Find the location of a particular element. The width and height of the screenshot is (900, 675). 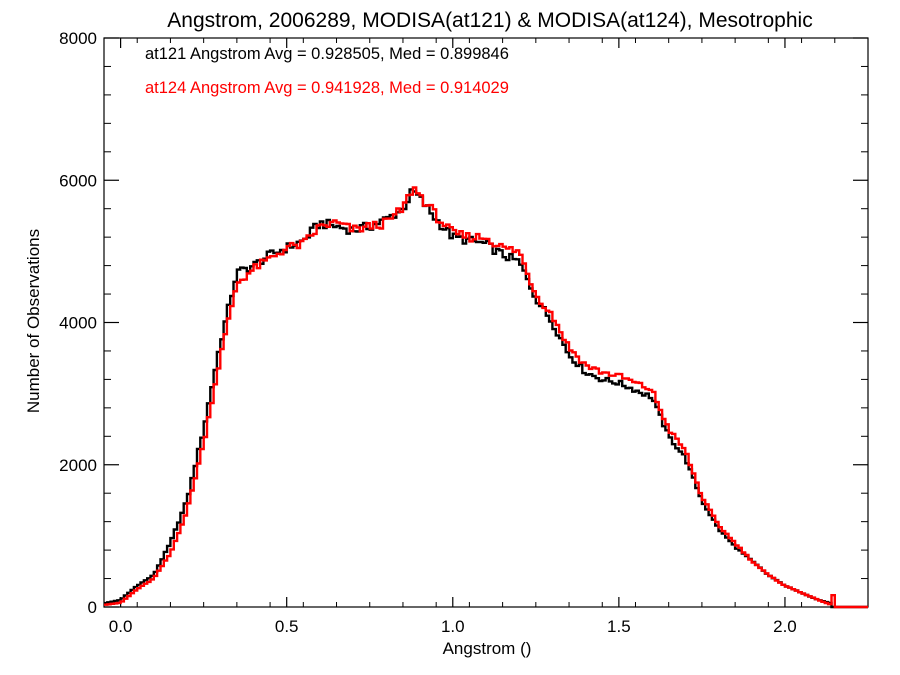

y-tick-label: 6000 is located at coordinates (78, 180).